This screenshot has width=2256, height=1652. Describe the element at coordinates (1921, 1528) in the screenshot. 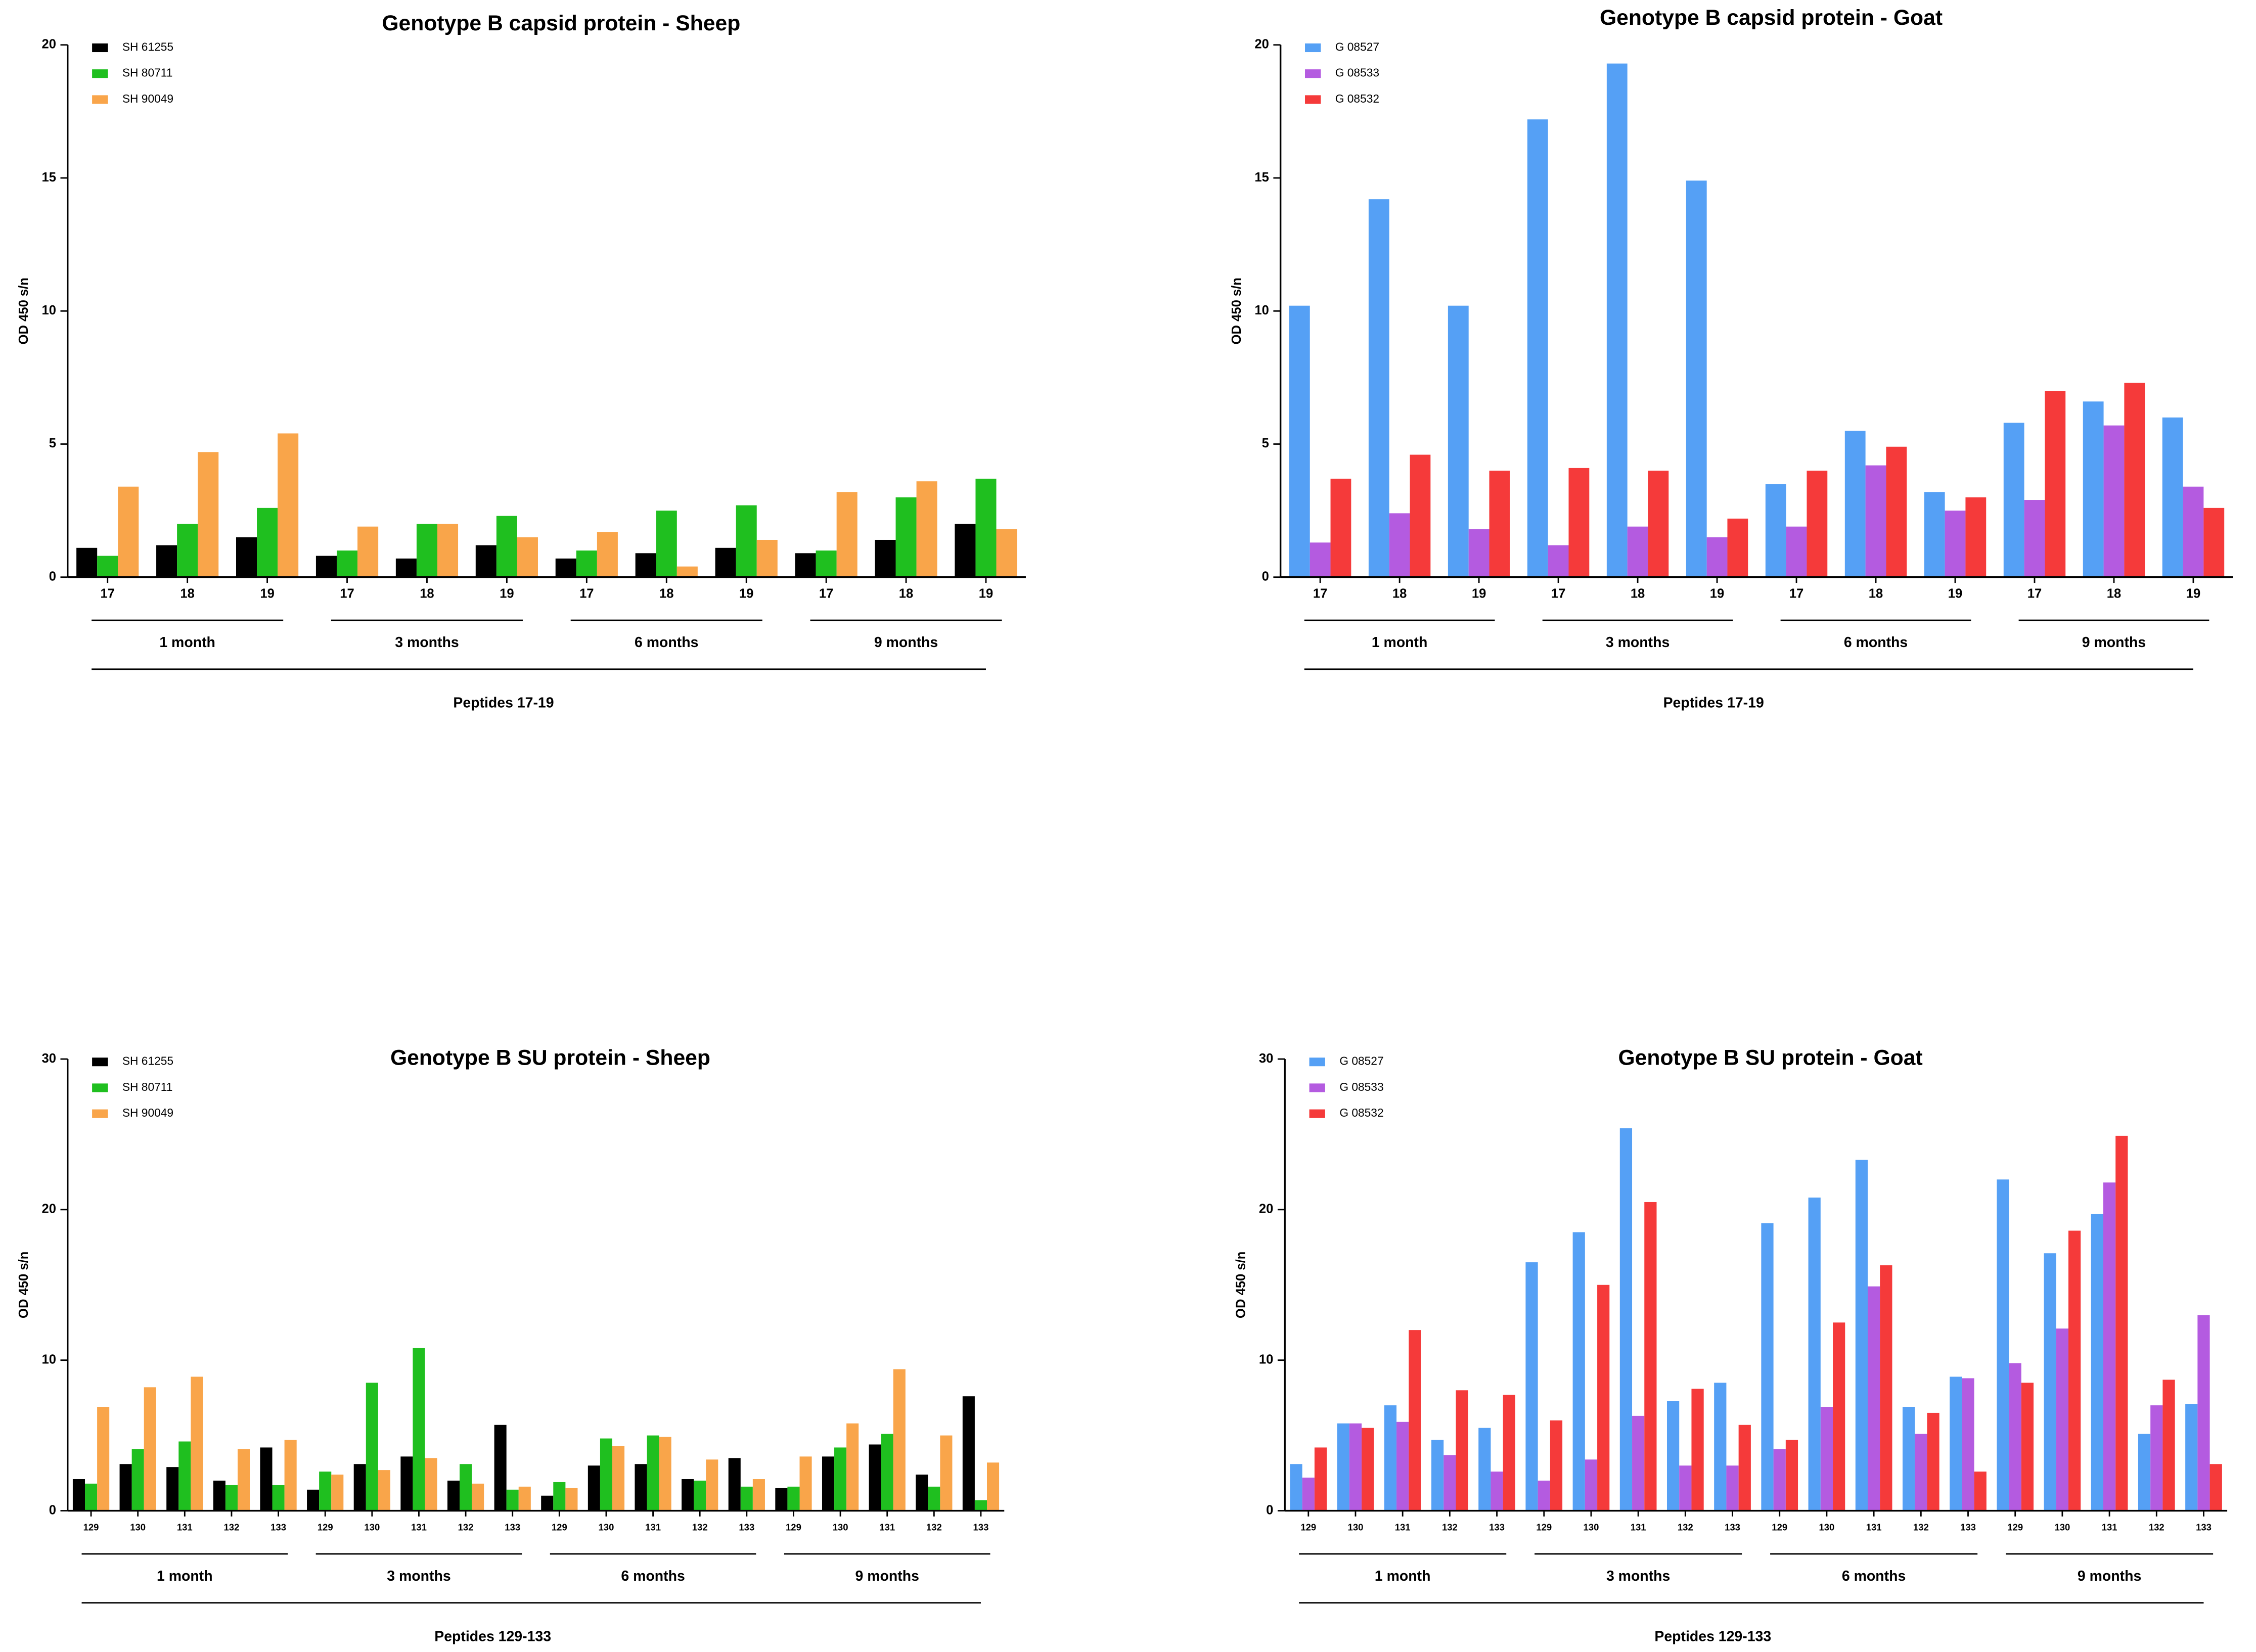

I see `x-tick-label: 132` at that location.